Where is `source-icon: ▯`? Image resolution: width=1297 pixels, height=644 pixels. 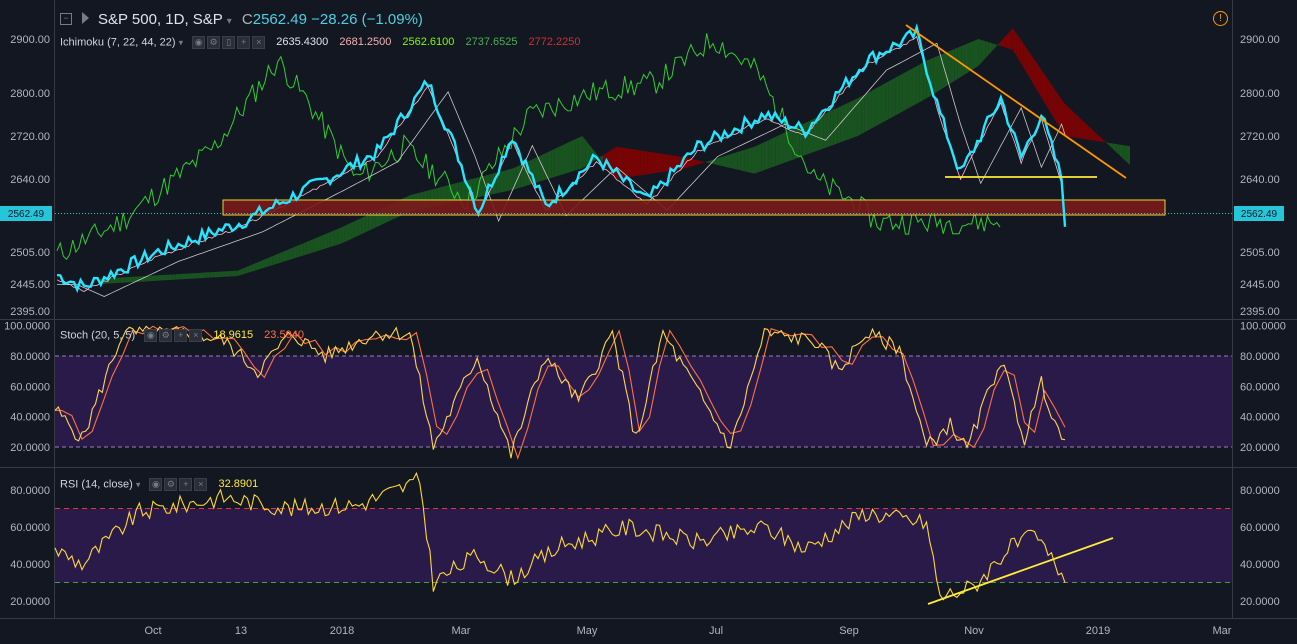 source-icon: ▯ is located at coordinates (229, 42).